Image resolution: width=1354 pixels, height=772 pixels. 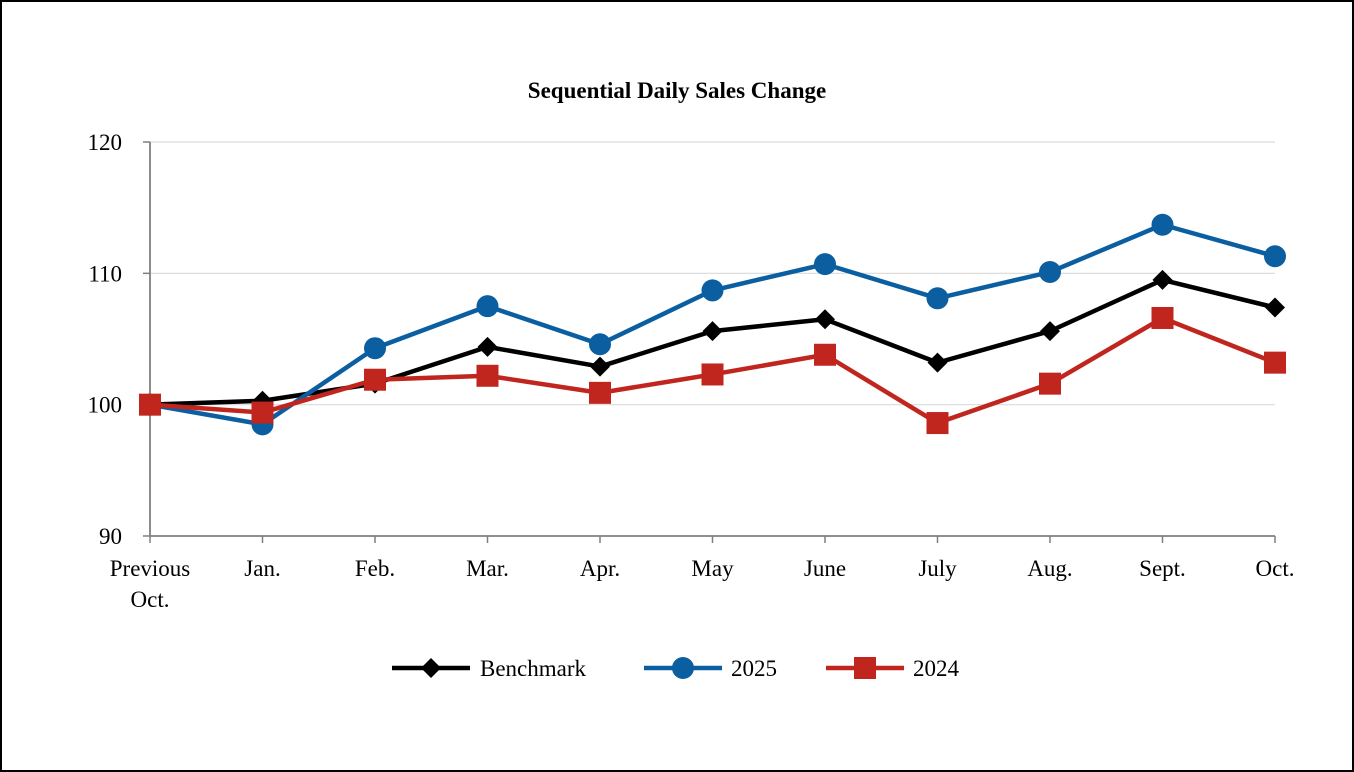 I want to click on y-tick-label: 110, so click(x=105, y=273).